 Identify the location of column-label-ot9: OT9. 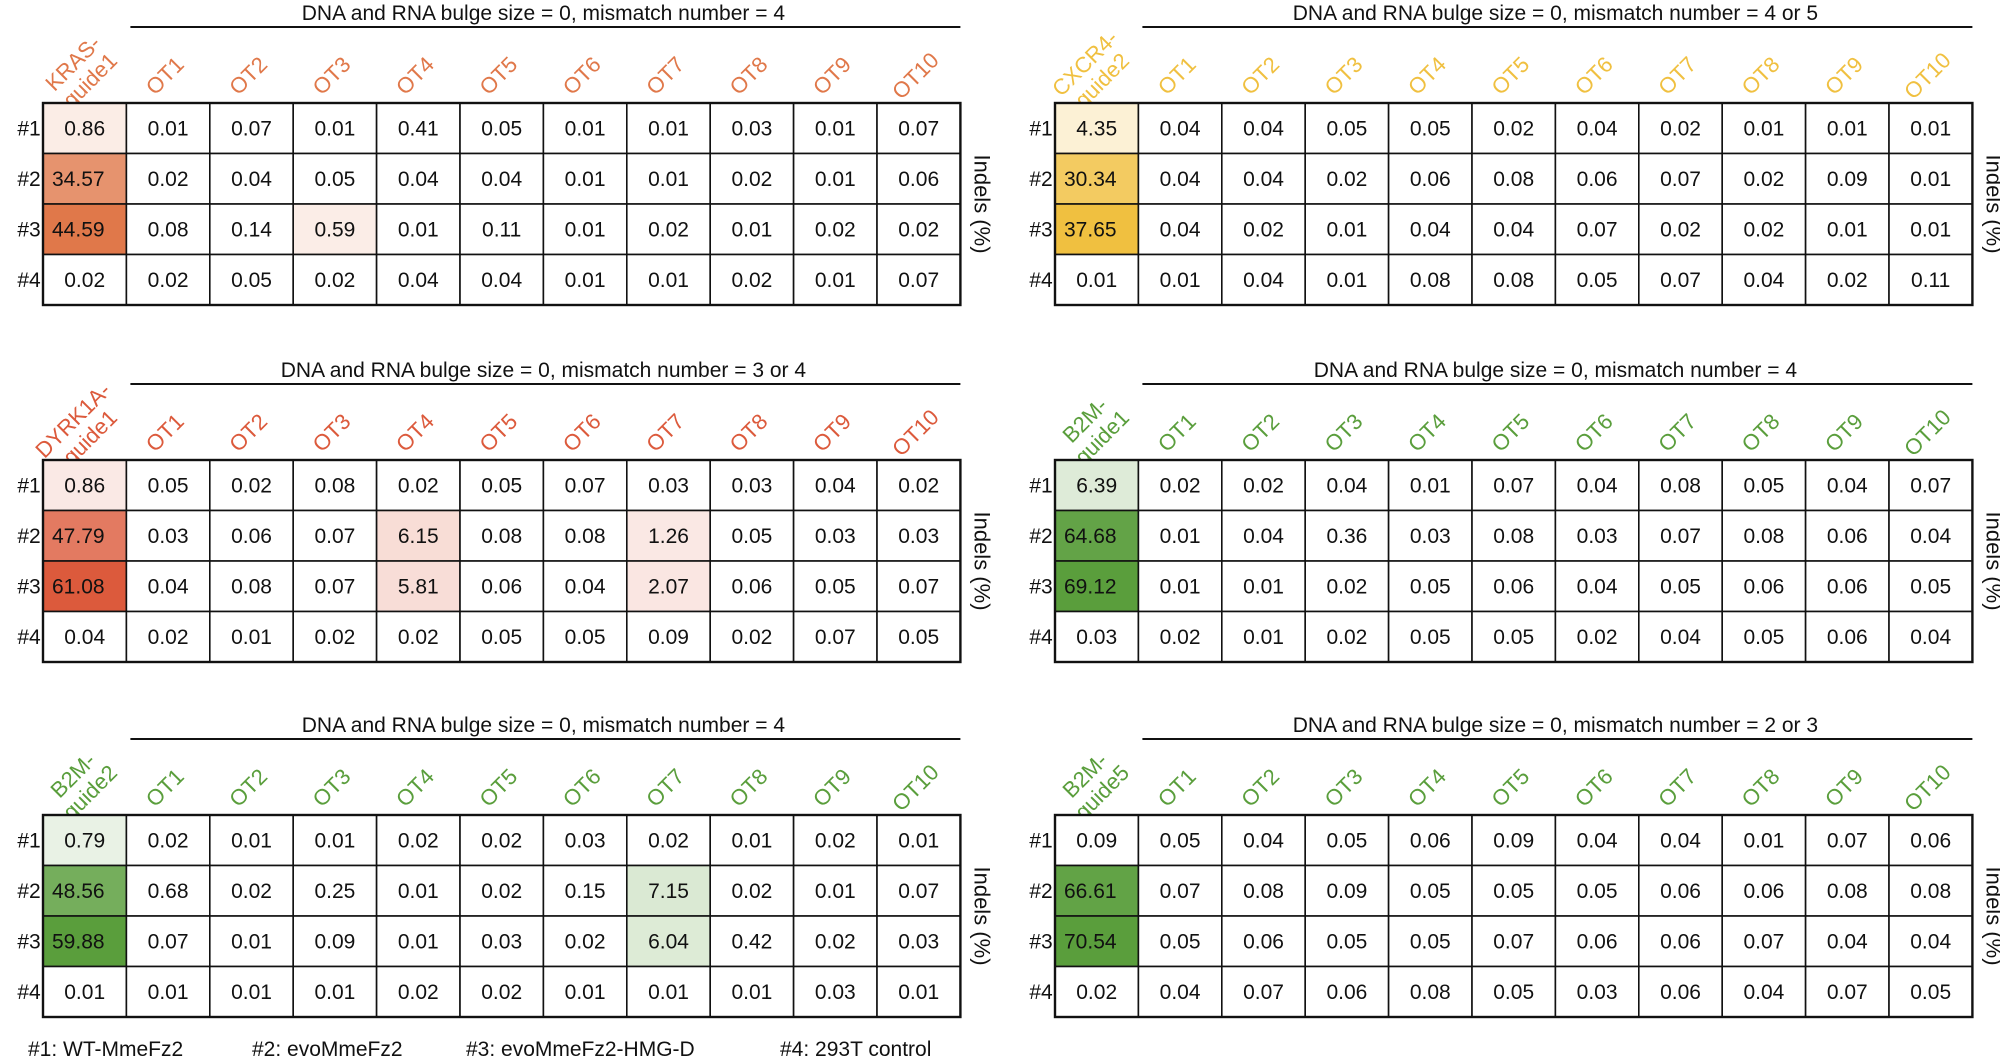
(832, 788).